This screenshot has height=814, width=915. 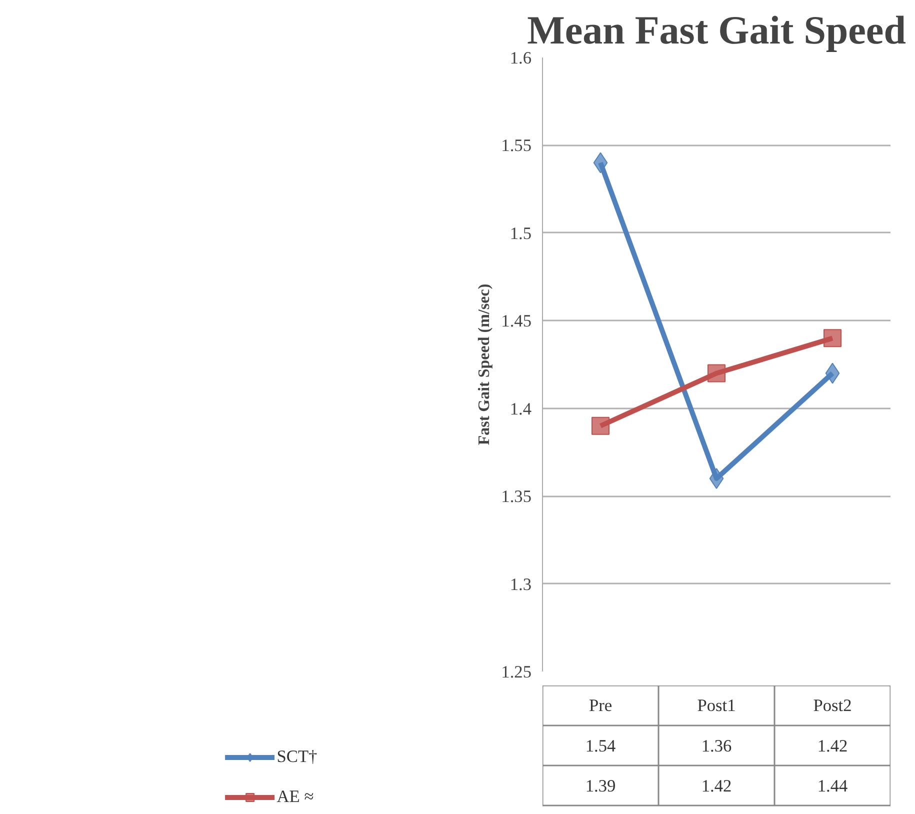 What do you see at coordinates (521, 584) in the screenshot?
I see `y-tick-label: 1.3` at bounding box center [521, 584].